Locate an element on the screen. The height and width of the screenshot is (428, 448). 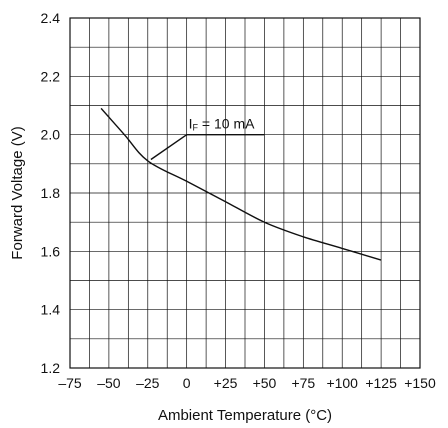
x-tick-label: –75 is located at coordinates (70, 383).